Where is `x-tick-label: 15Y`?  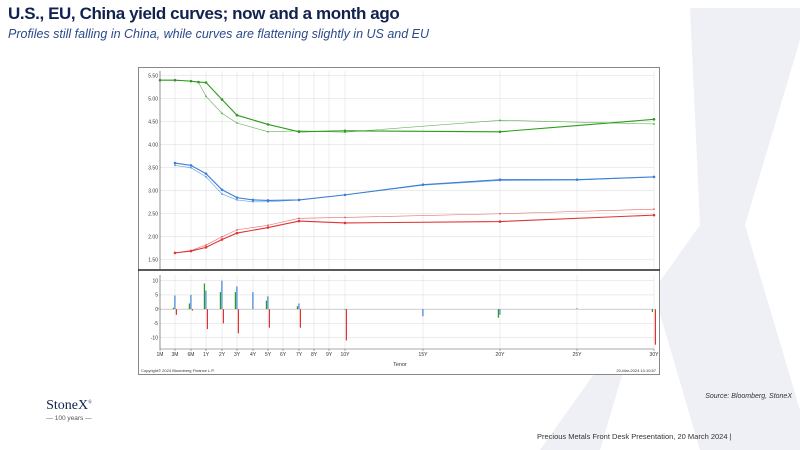
x-tick-label: 15Y is located at coordinates (424, 355).